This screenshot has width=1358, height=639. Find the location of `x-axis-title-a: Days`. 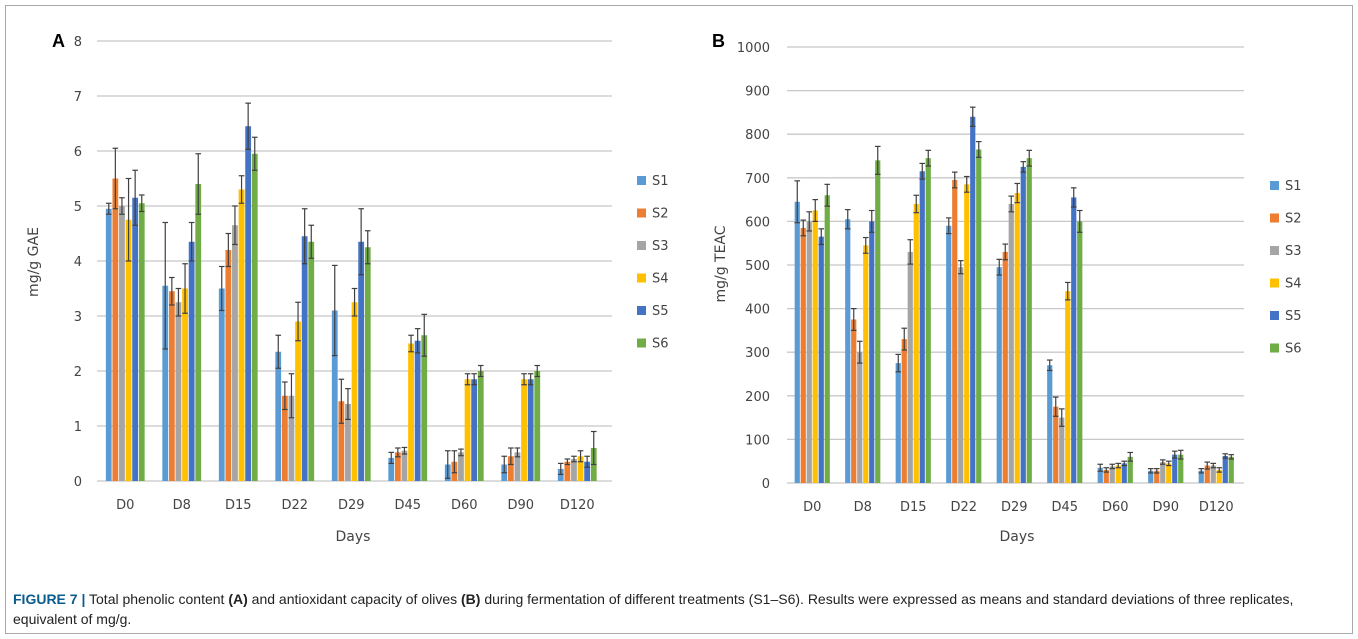

x-axis-title-a: Days is located at coordinates (353, 537).